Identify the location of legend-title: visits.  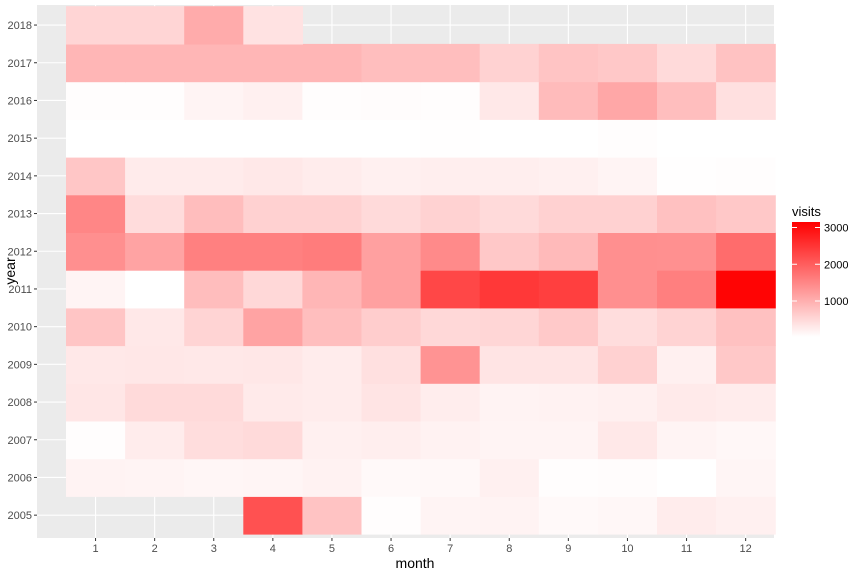
(806, 211).